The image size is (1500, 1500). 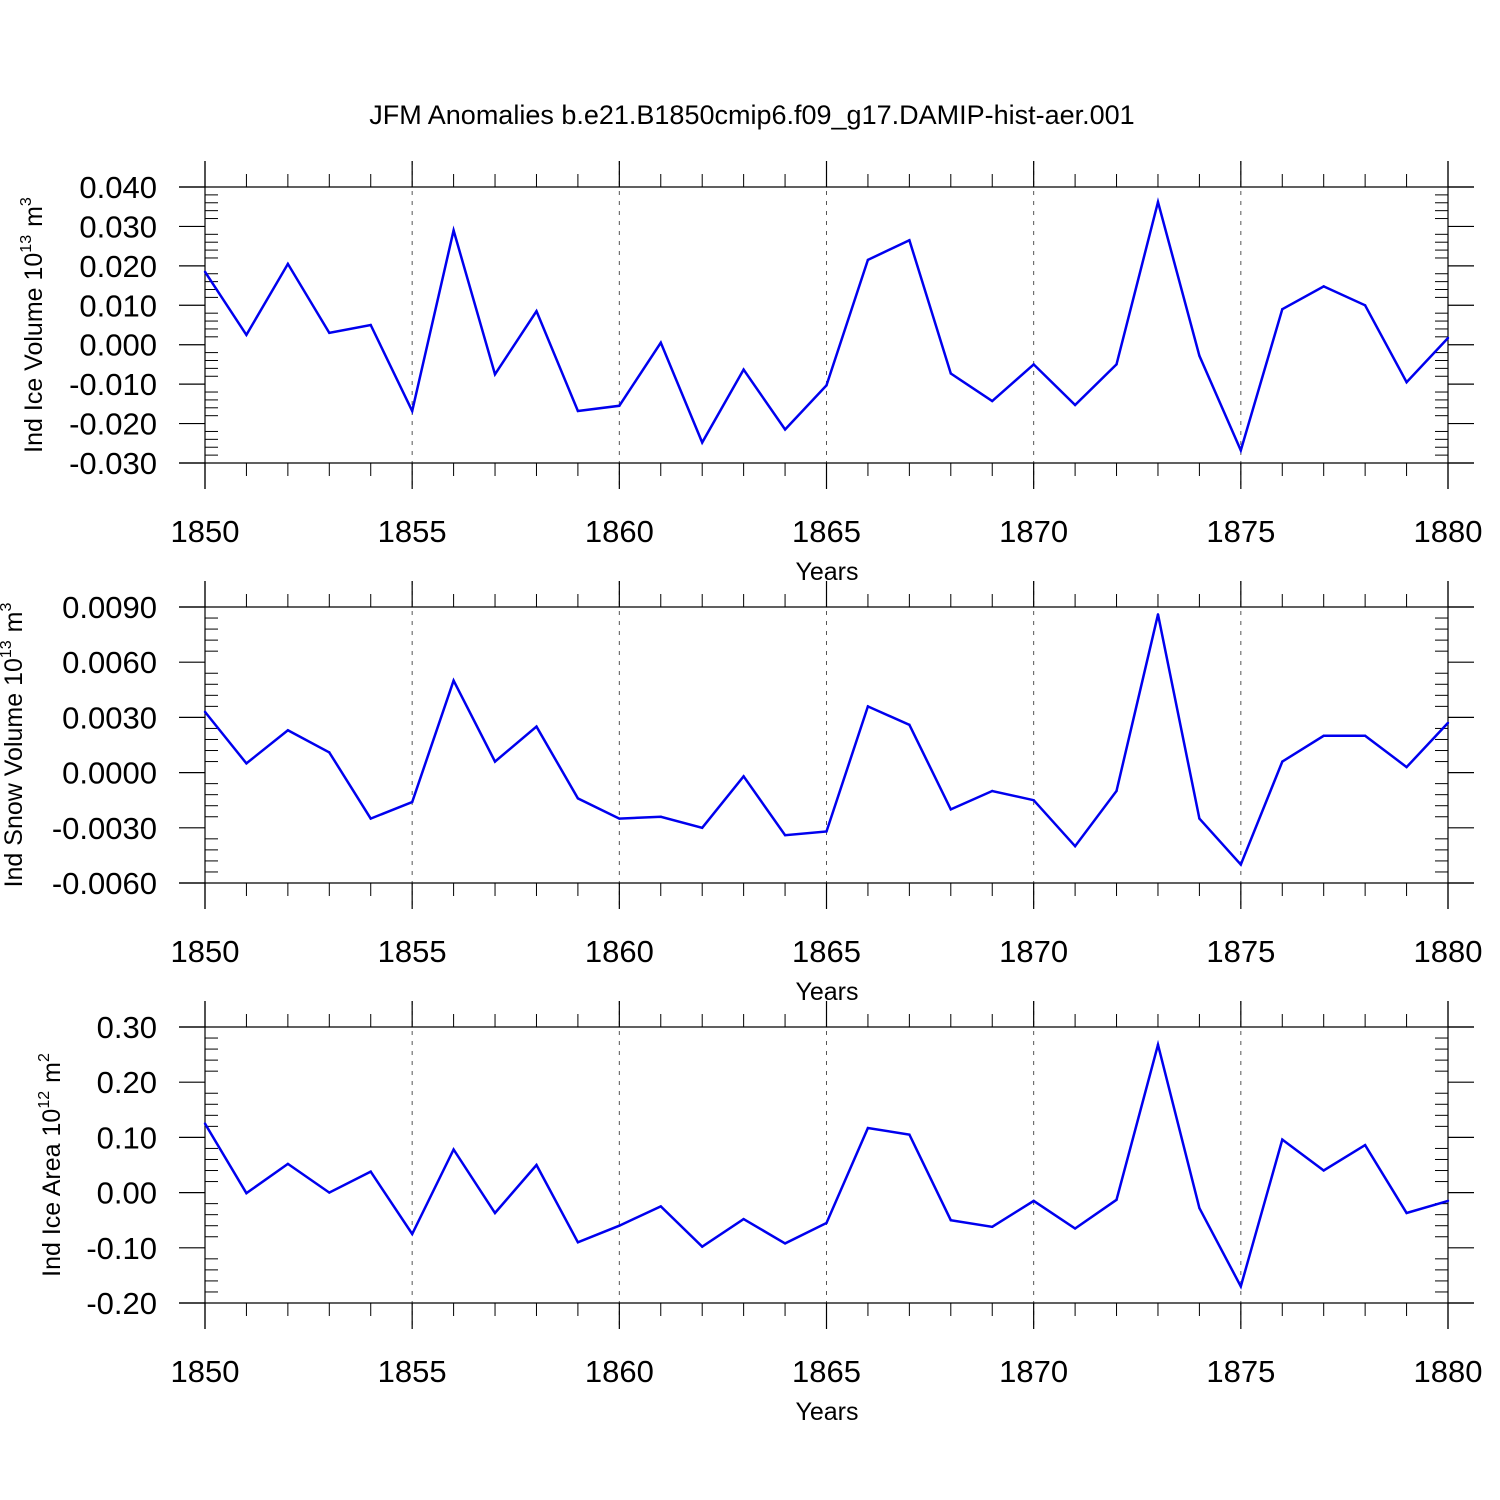 I want to click on y-tick-label: 0.0030, so click(x=109, y=717).